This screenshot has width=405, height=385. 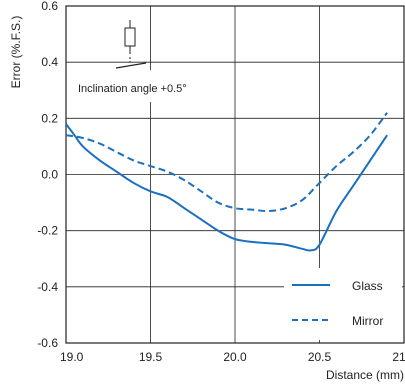 I want to click on annotation-box, so click(x=137, y=86).